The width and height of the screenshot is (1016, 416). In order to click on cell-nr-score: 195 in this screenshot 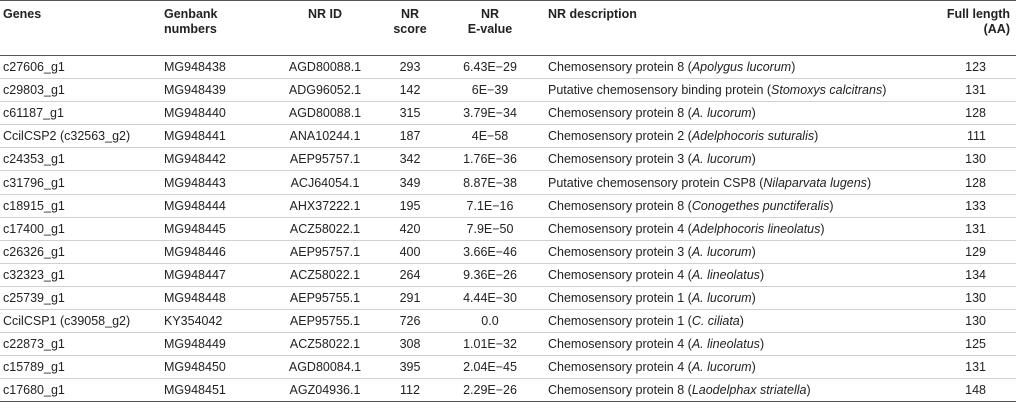, I will do `click(410, 206)`.